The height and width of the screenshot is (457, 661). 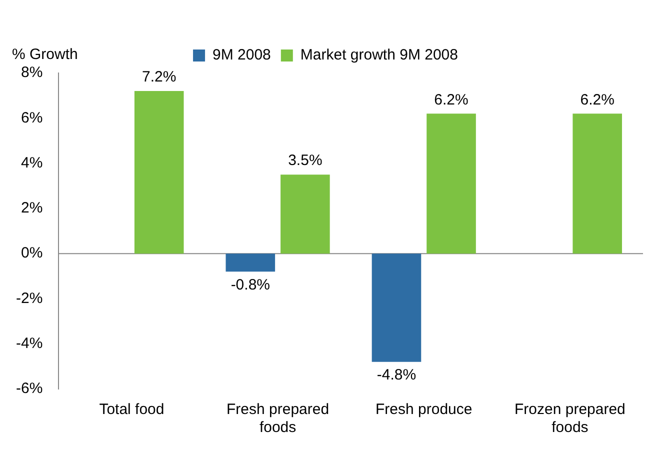 What do you see at coordinates (379, 55) in the screenshot?
I see `legend-label: Market growth 9M 2008` at bounding box center [379, 55].